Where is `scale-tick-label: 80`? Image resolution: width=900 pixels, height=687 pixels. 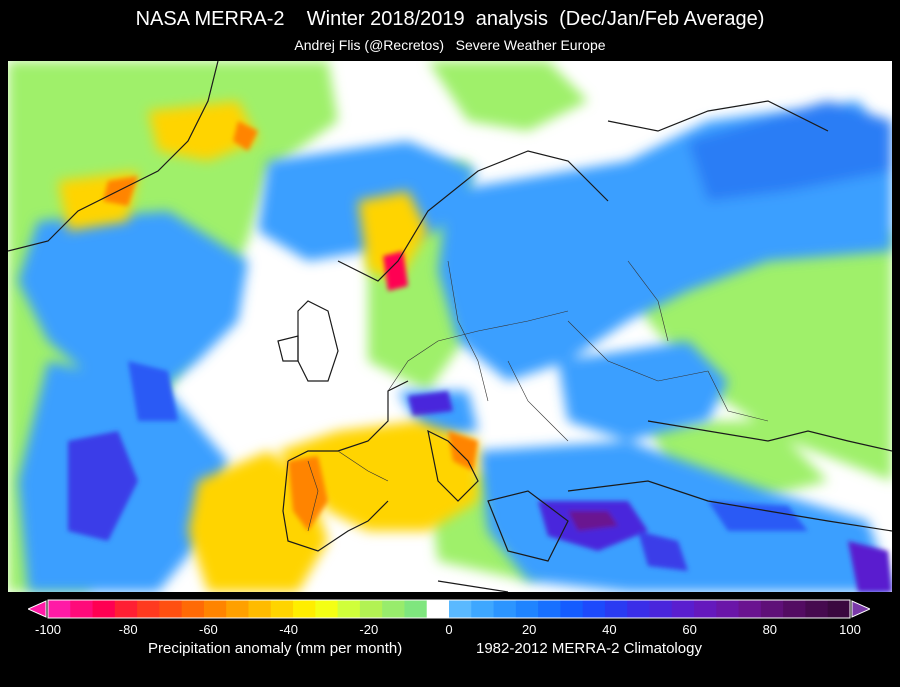
scale-tick-label: 80 is located at coordinates (770, 629).